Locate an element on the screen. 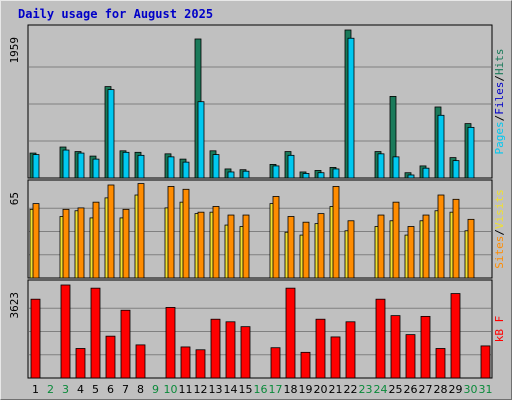  x-tick-day-20: 20 is located at coordinates (321, 389).